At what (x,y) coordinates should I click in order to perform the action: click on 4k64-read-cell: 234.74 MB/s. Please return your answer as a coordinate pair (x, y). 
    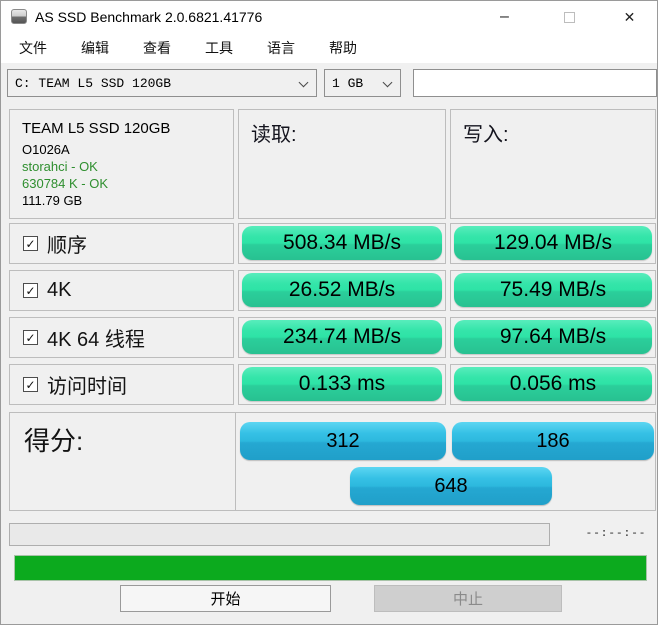
    Looking at the image, I should click on (342, 337).